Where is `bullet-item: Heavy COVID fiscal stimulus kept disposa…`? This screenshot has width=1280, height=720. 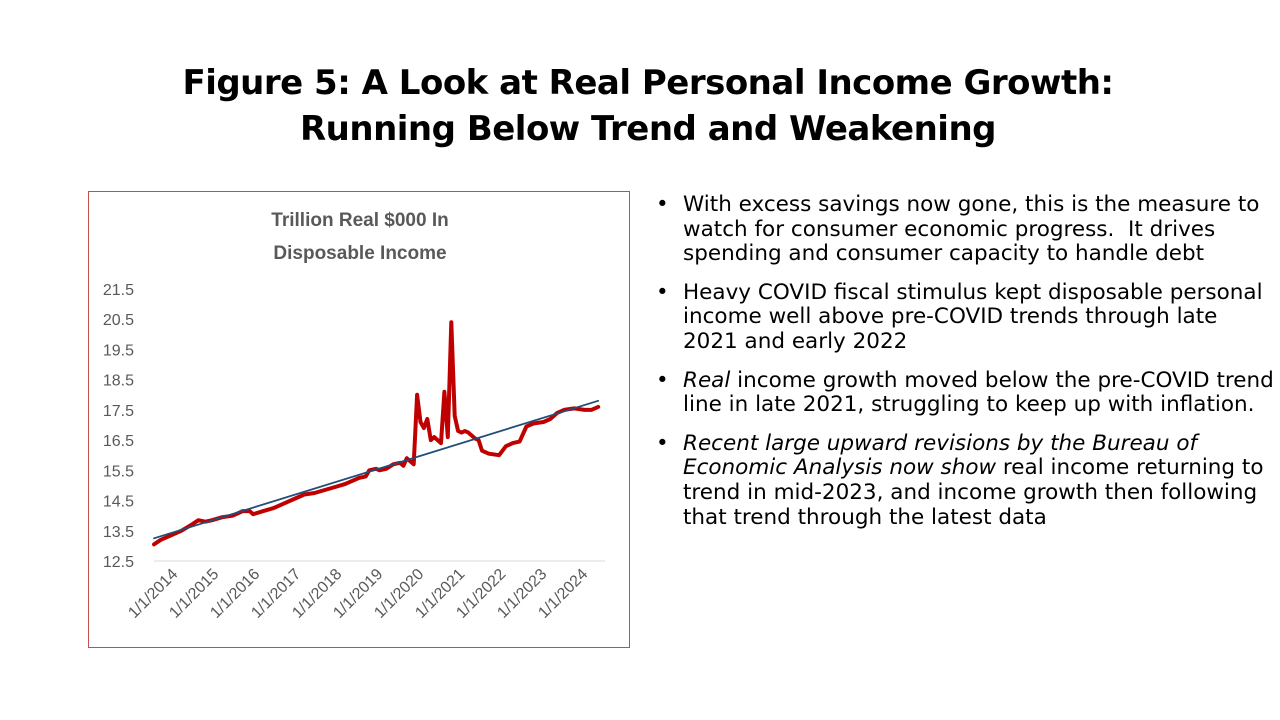 bullet-item: Heavy COVID fiscal stimulus kept disposa… is located at coordinates (966, 317).